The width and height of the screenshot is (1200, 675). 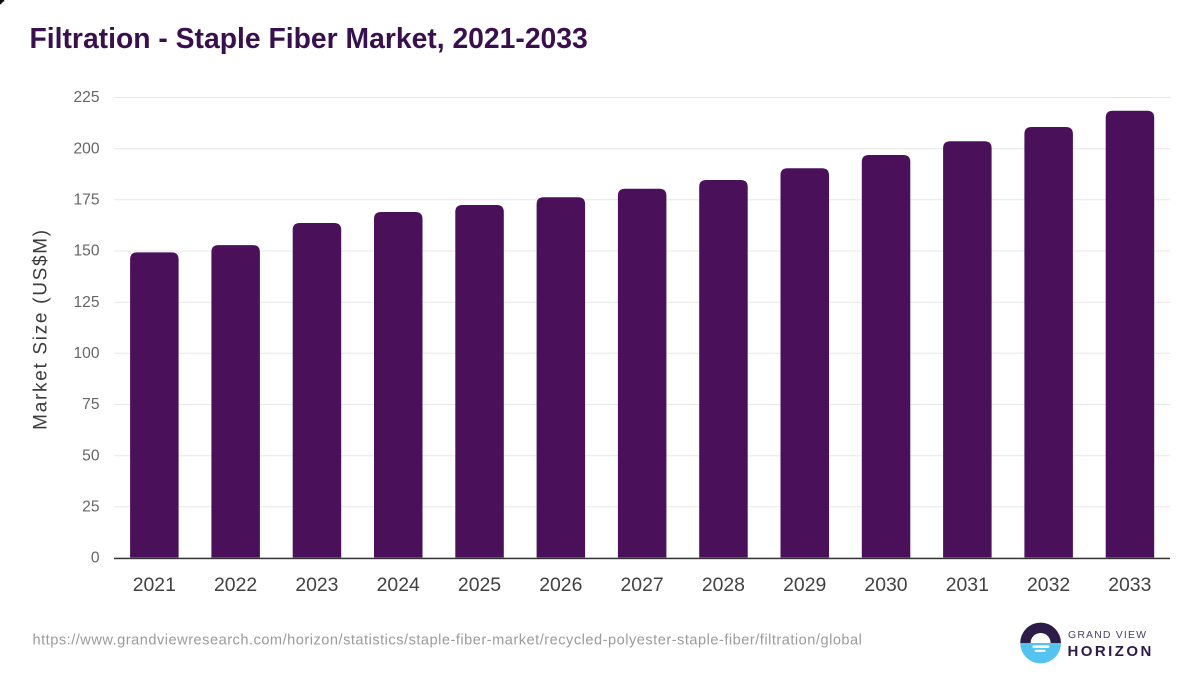 What do you see at coordinates (86, 251) in the screenshot?
I see `svg-text: 150` at bounding box center [86, 251].